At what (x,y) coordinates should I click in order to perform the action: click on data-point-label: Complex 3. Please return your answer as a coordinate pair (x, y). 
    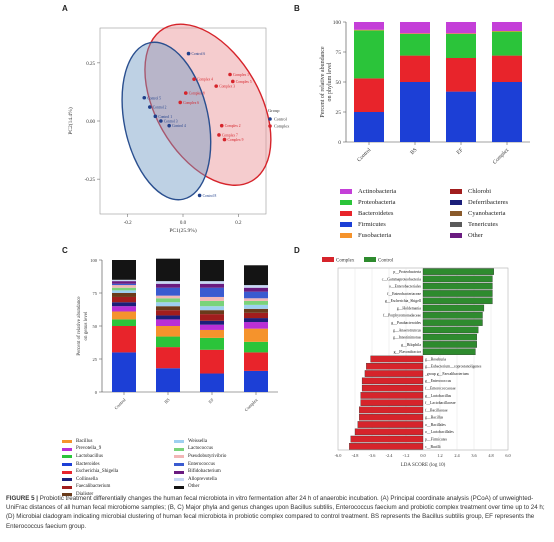
    Looking at the image, I should click on (227, 87).